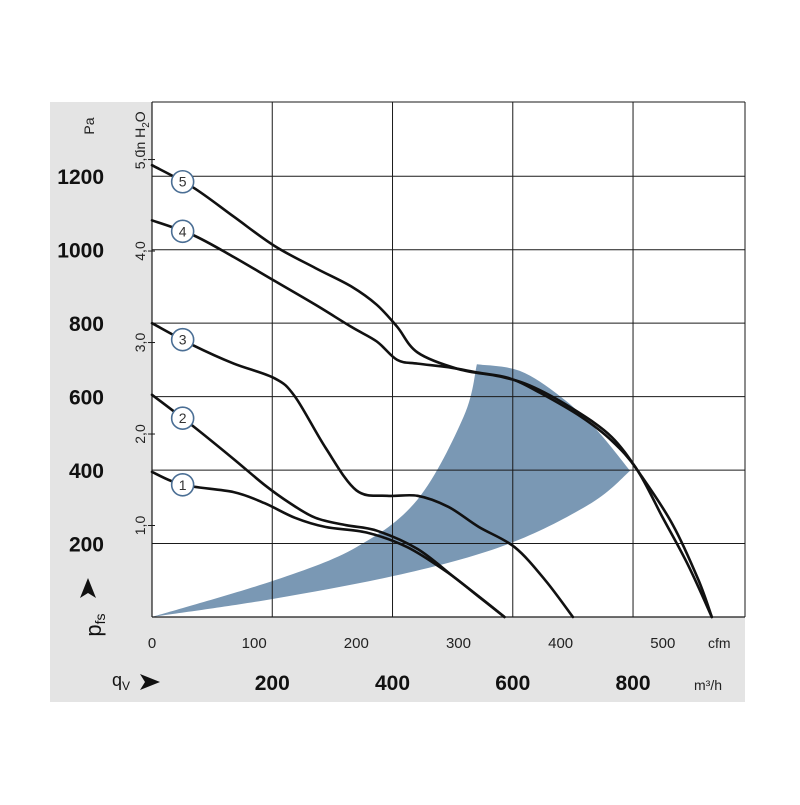  I want to click on curve-label-1: 1, so click(182, 484).